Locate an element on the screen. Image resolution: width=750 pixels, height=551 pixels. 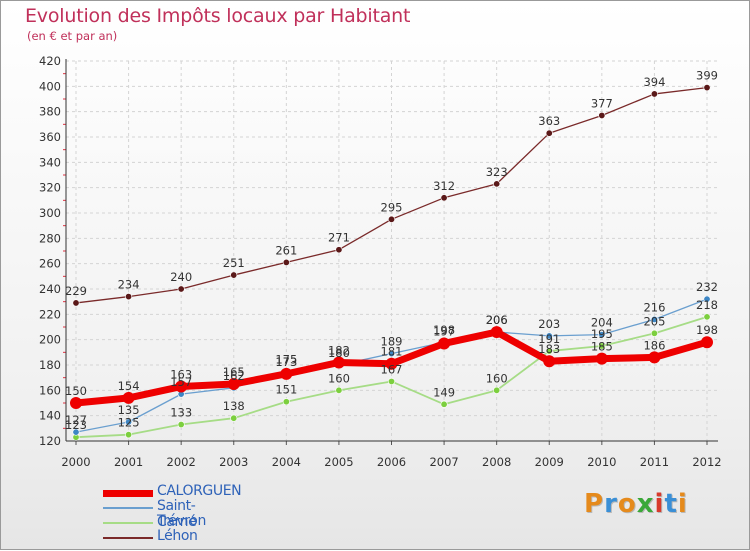
y-tick-label: 160 is located at coordinates (50, 390).